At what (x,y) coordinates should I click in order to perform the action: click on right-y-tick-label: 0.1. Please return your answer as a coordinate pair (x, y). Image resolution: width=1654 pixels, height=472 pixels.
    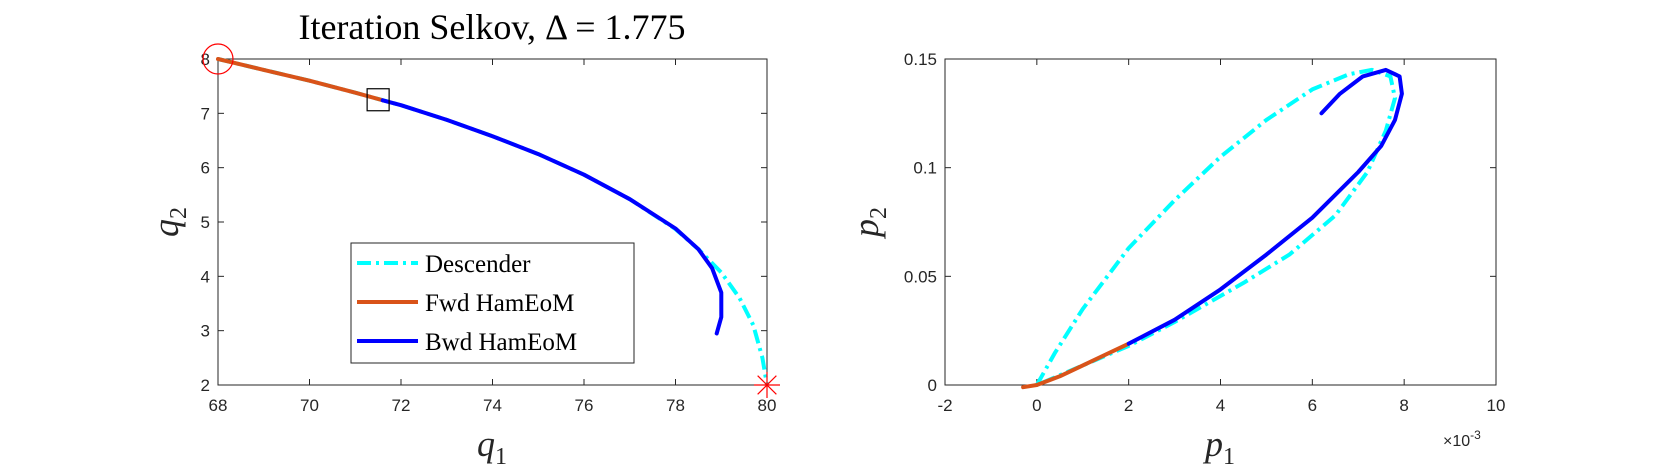
    Looking at the image, I should click on (925, 168).